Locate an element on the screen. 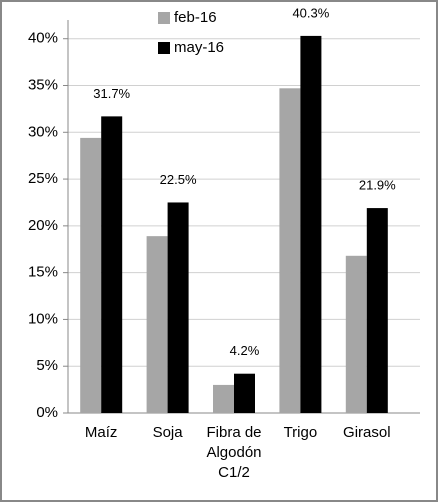 The width and height of the screenshot is (438, 502). legend-label: may-16 is located at coordinates (199, 47).